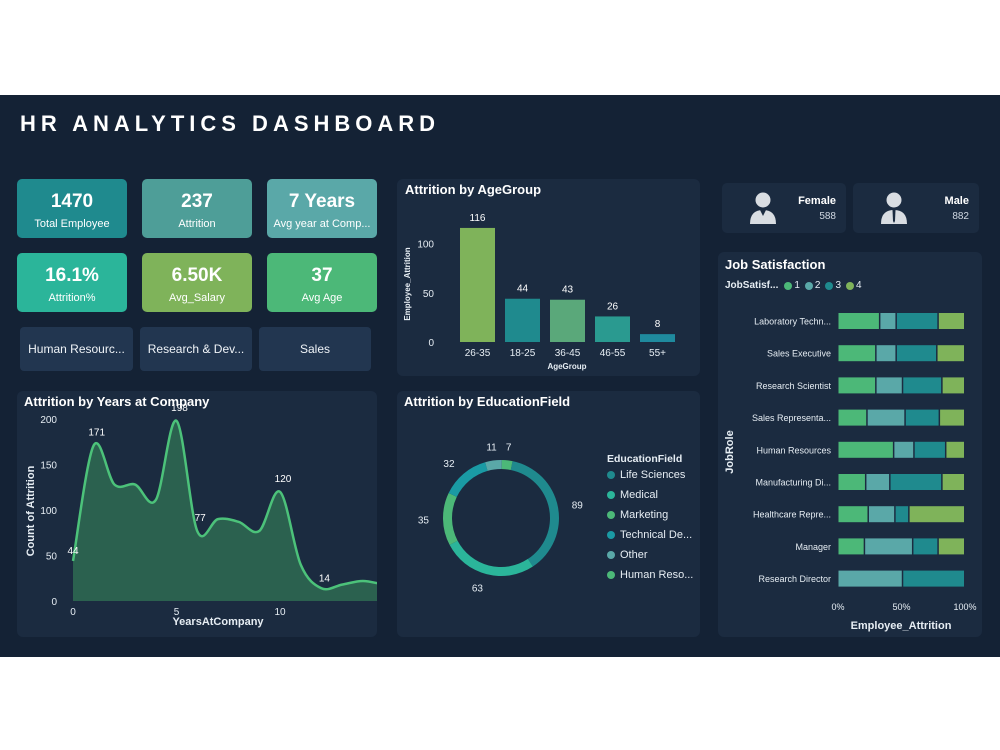 This screenshot has width=1000, height=750. What do you see at coordinates (613, 353) in the screenshot?
I see `x-tick-label: 46-55` at bounding box center [613, 353].